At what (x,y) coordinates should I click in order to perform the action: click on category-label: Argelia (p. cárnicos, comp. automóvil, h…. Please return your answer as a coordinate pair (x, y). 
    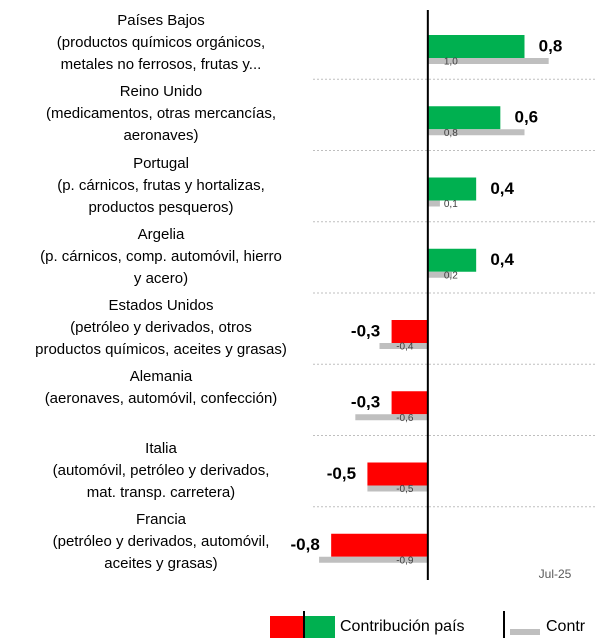
    Looking at the image, I should click on (161, 256).